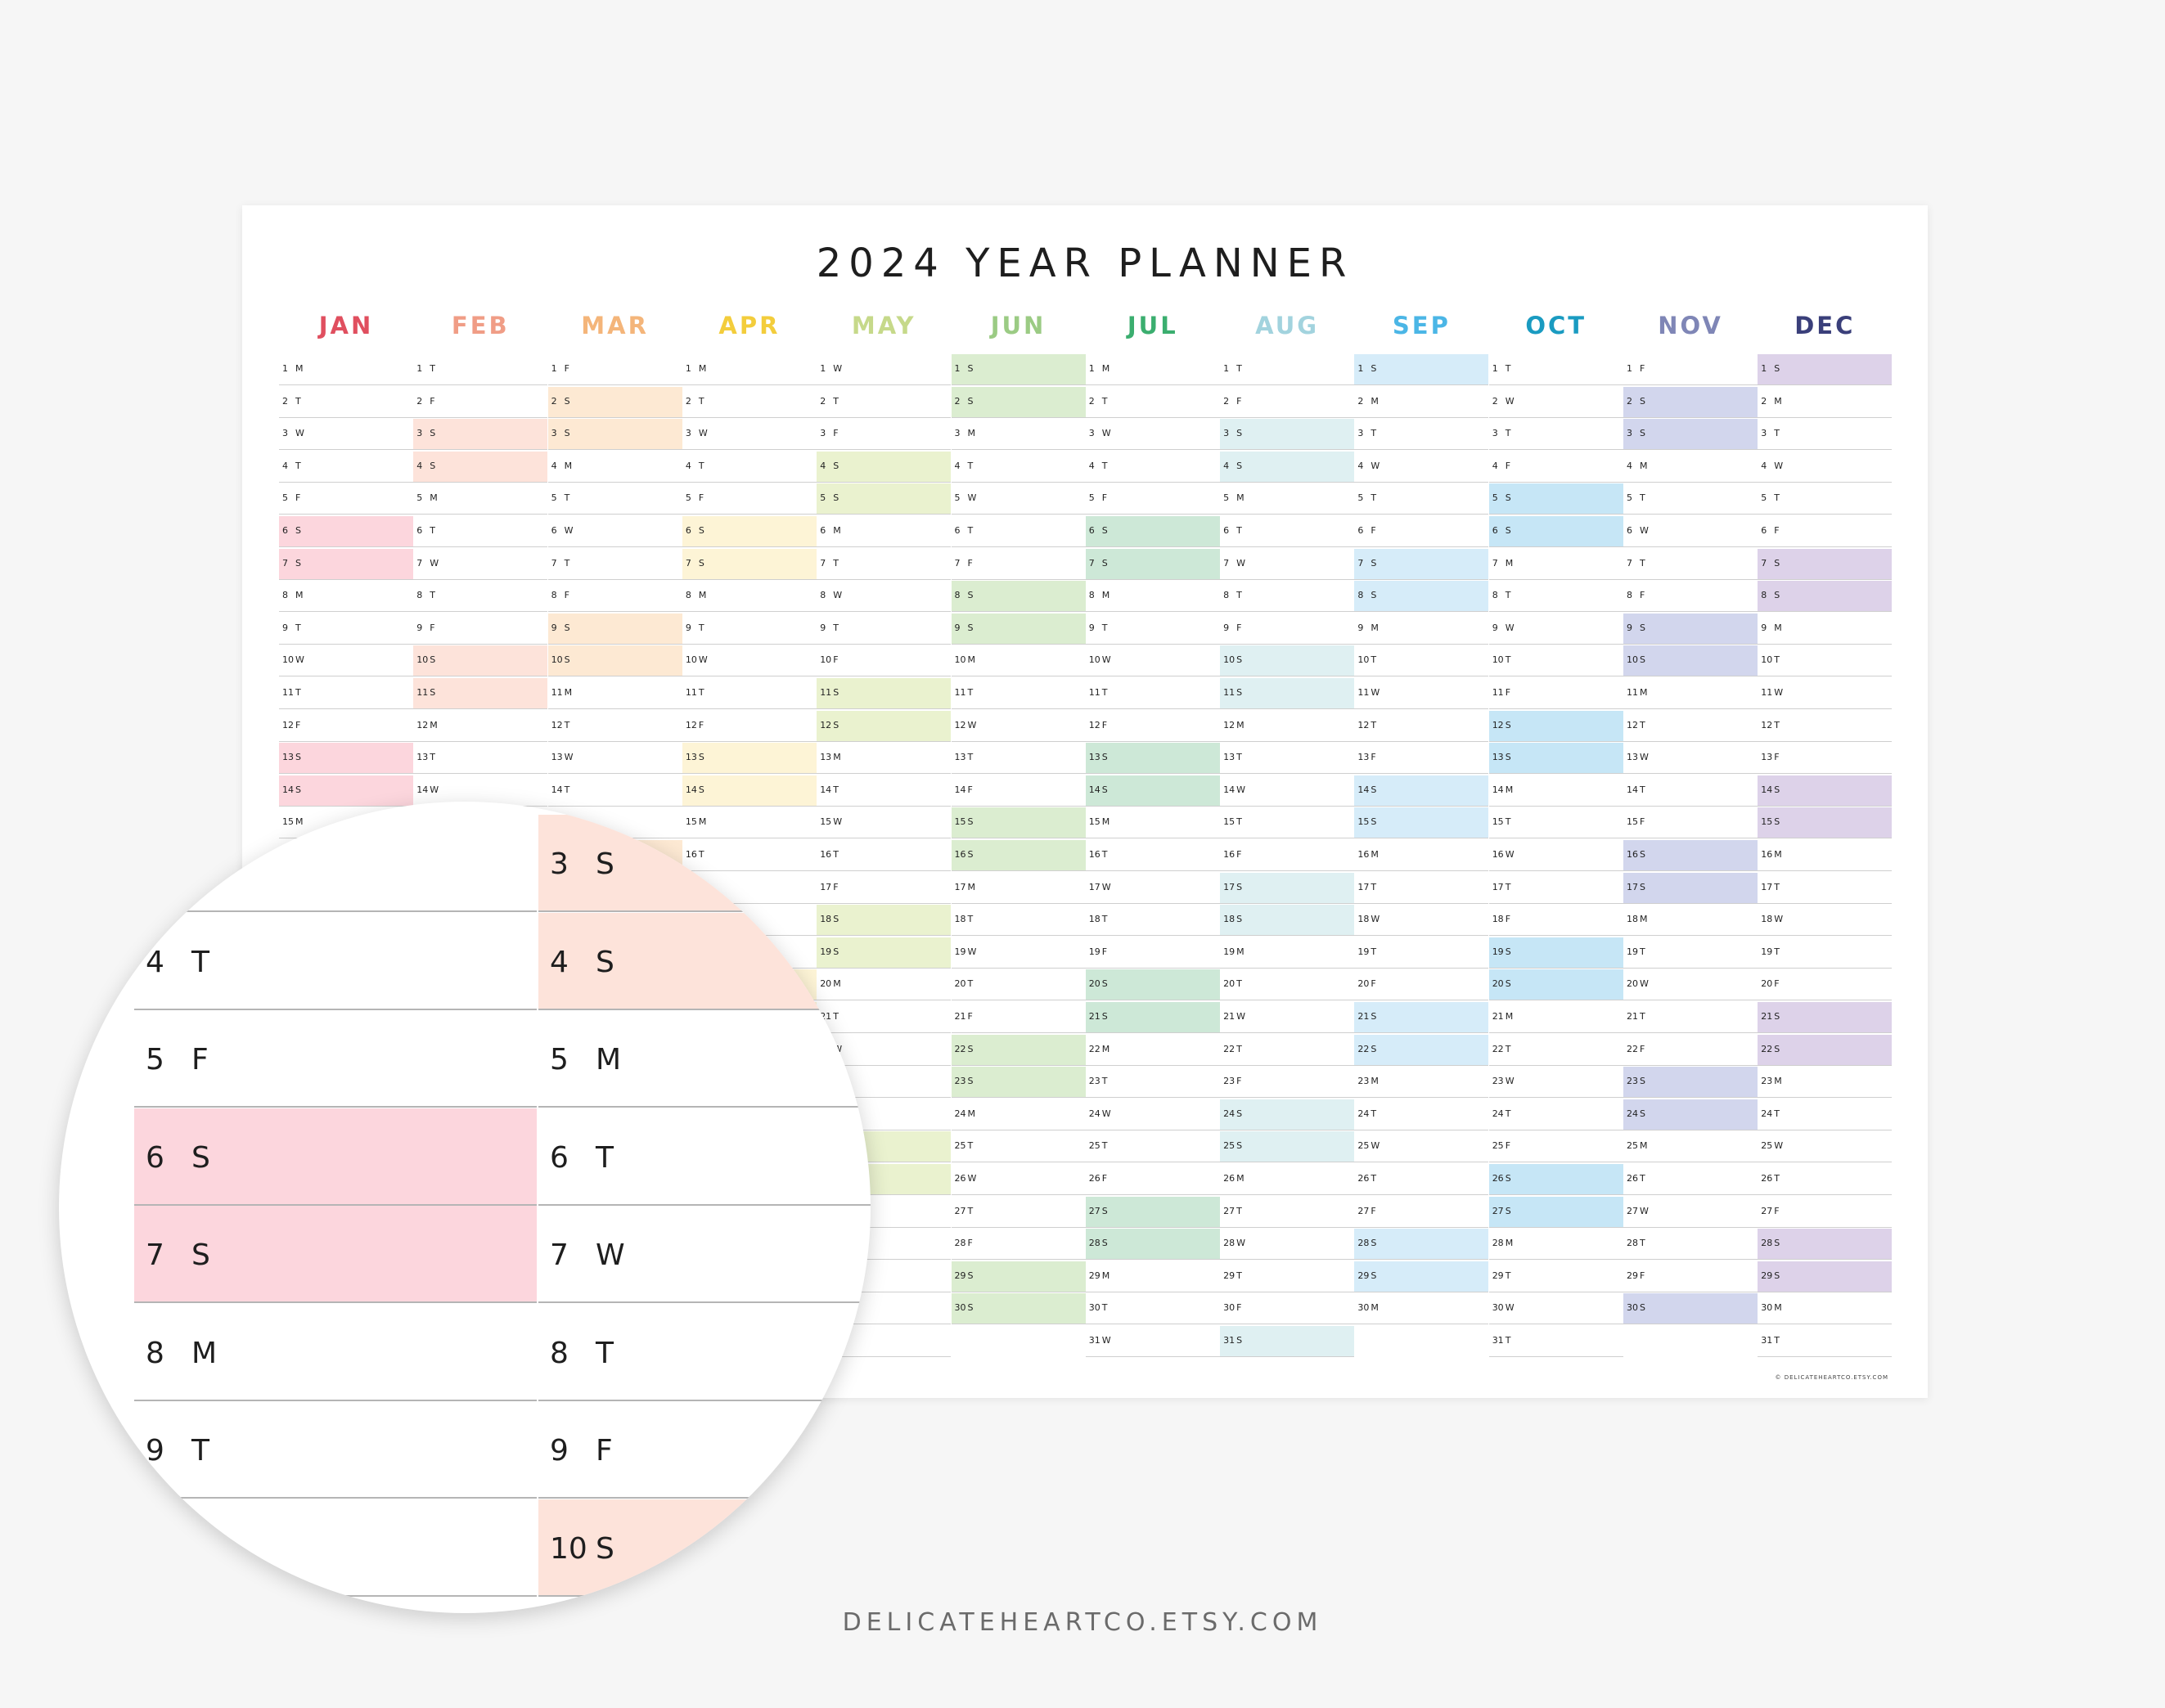  I want to click on day-label: 16 M, so click(1771, 854).